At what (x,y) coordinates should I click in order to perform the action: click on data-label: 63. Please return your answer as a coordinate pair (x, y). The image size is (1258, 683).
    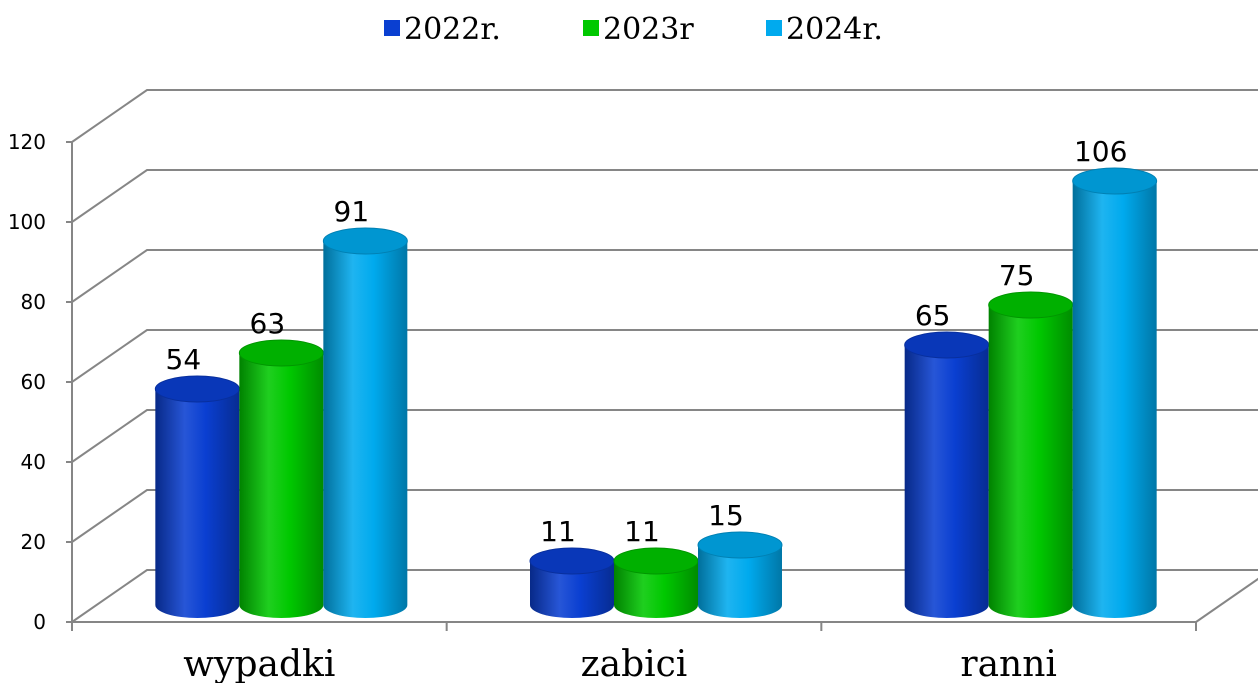
    Looking at the image, I should click on (268, 323).